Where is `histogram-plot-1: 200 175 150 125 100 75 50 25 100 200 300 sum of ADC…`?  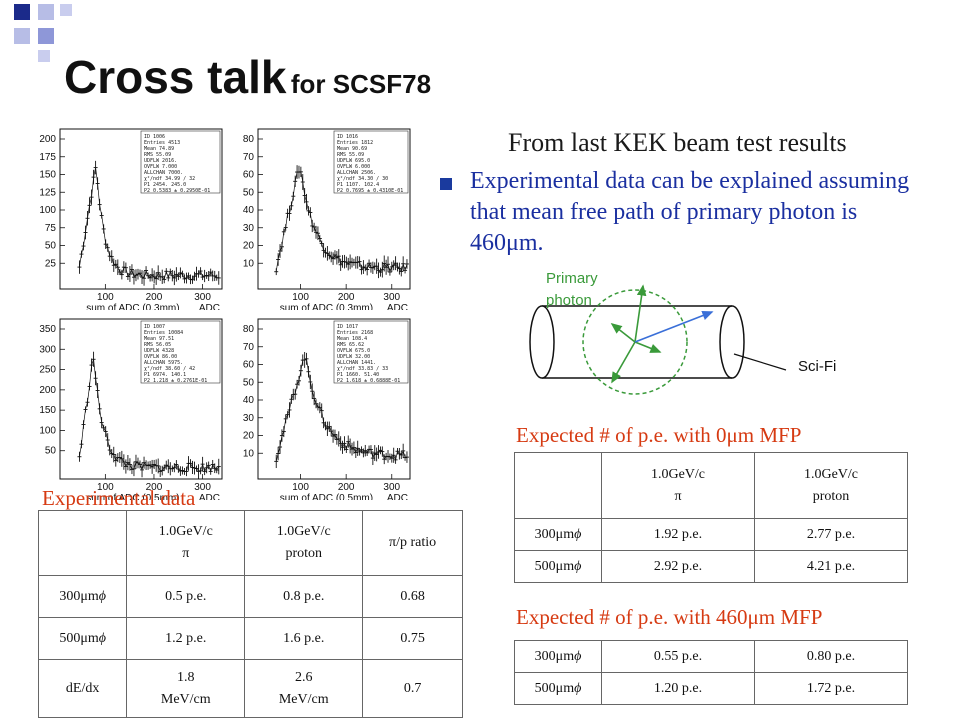
histogram-plot-1: 200 175 150 125 100 75 50 25 100 200 300 sum of ADC… is located at coordinates (130, 217).